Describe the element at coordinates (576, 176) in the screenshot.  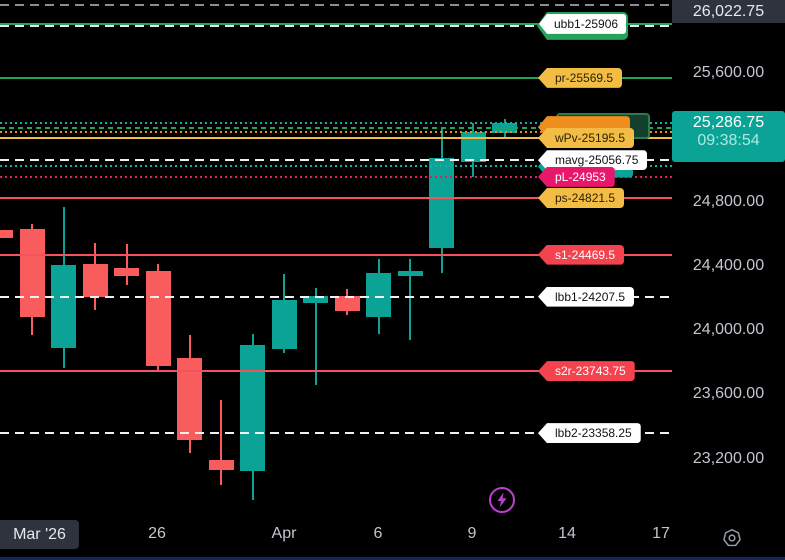
I see `level-label: pL-24953` at that location.